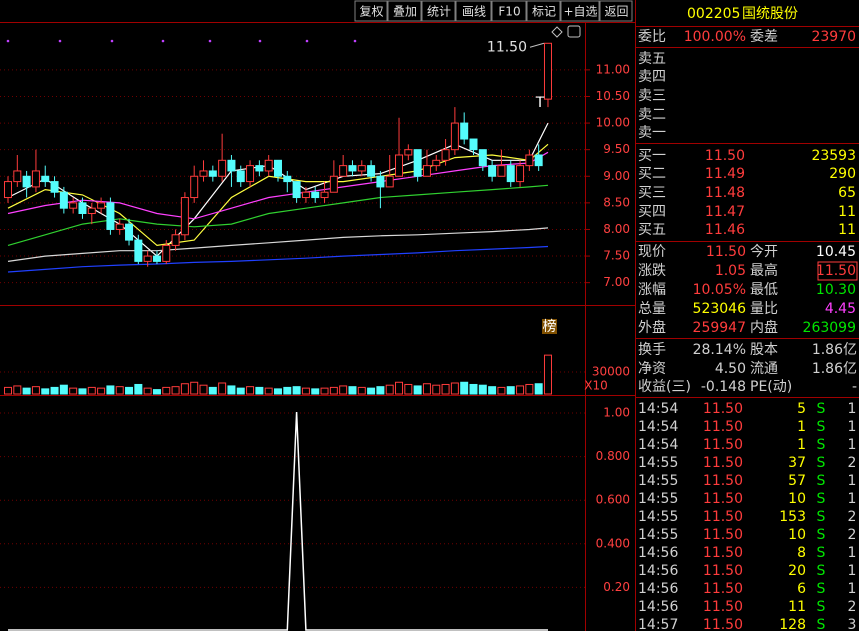 The height and width of the screenshot is (631, 859). I want to click on toolbar-label: 标记, so click(544, 12).